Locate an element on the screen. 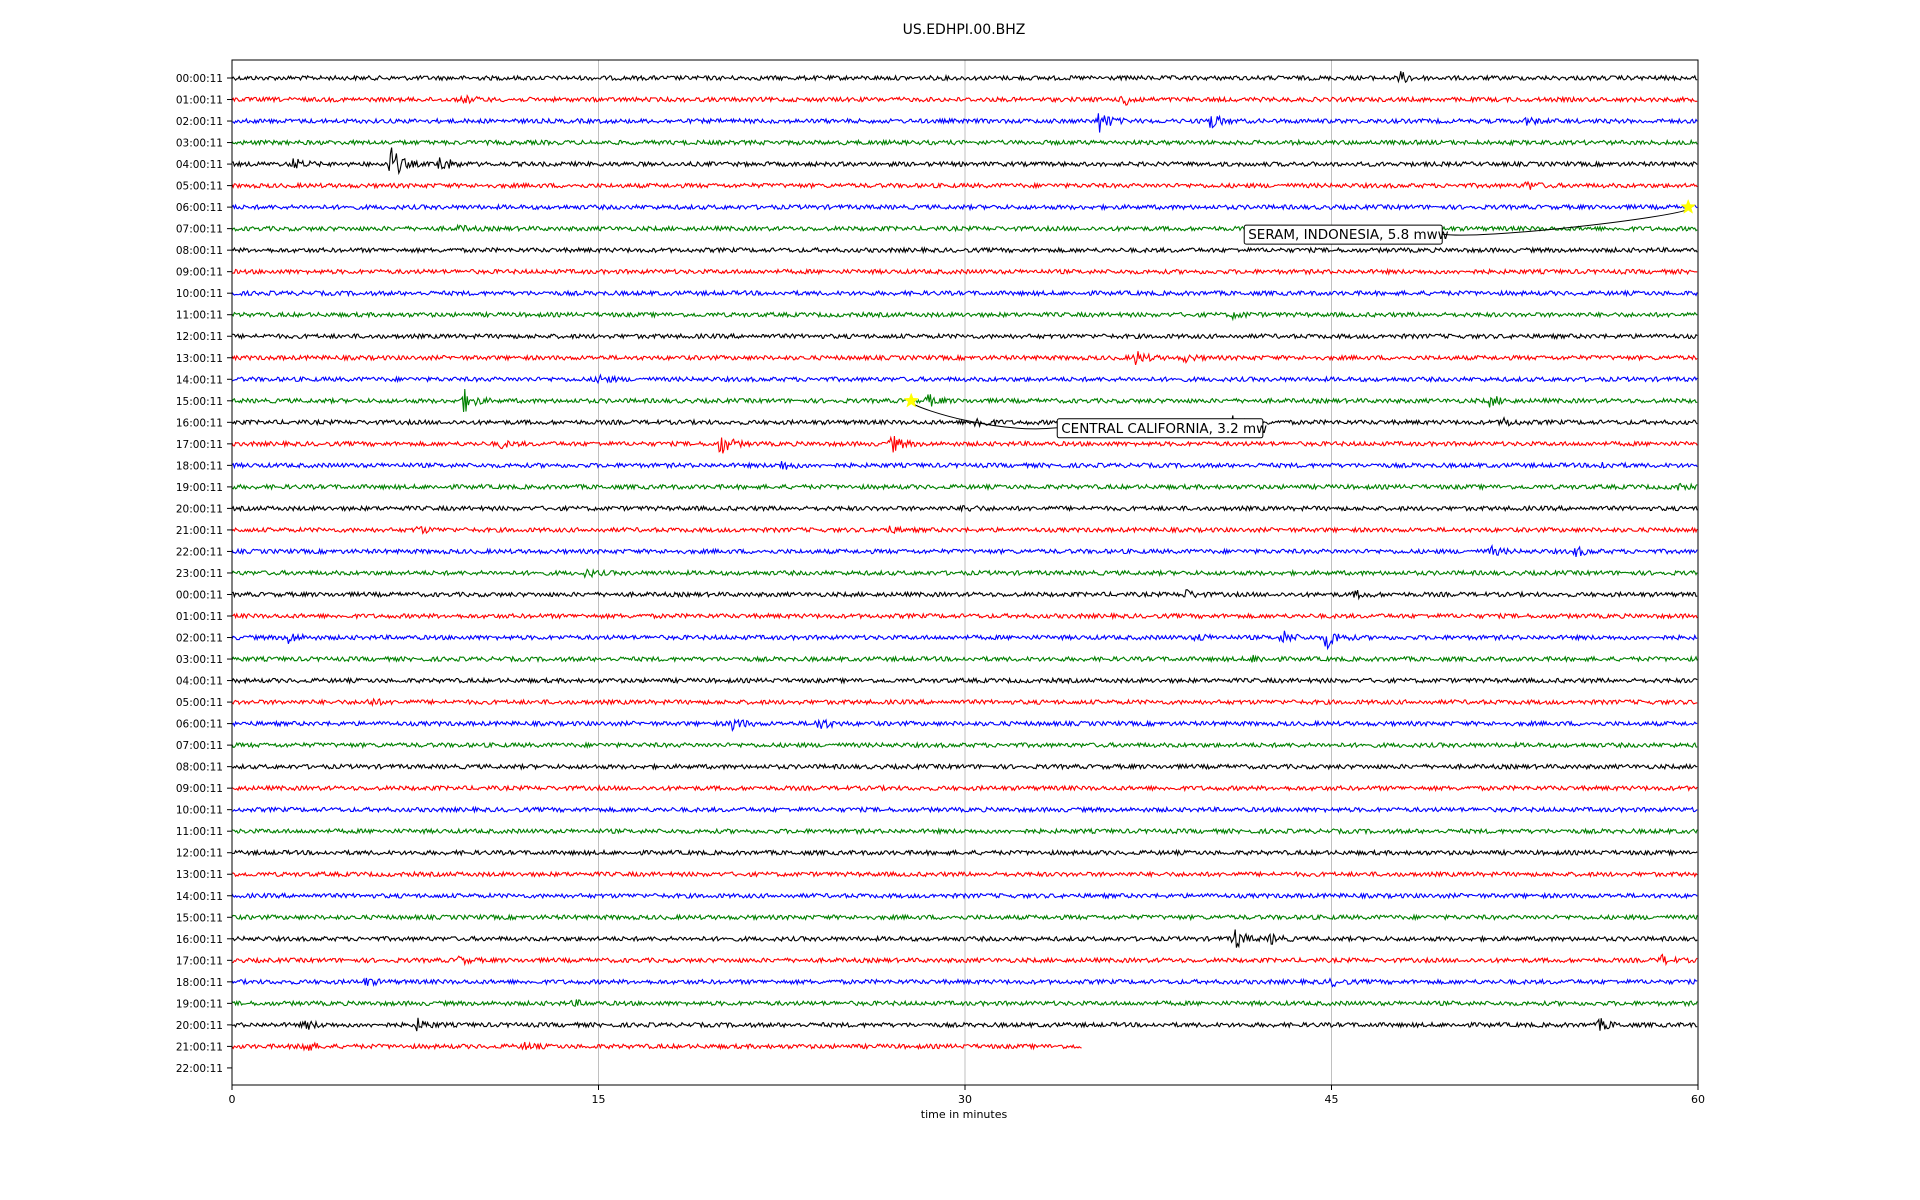  x-tick-label: 60 is located at coordinates (1698, 1099).